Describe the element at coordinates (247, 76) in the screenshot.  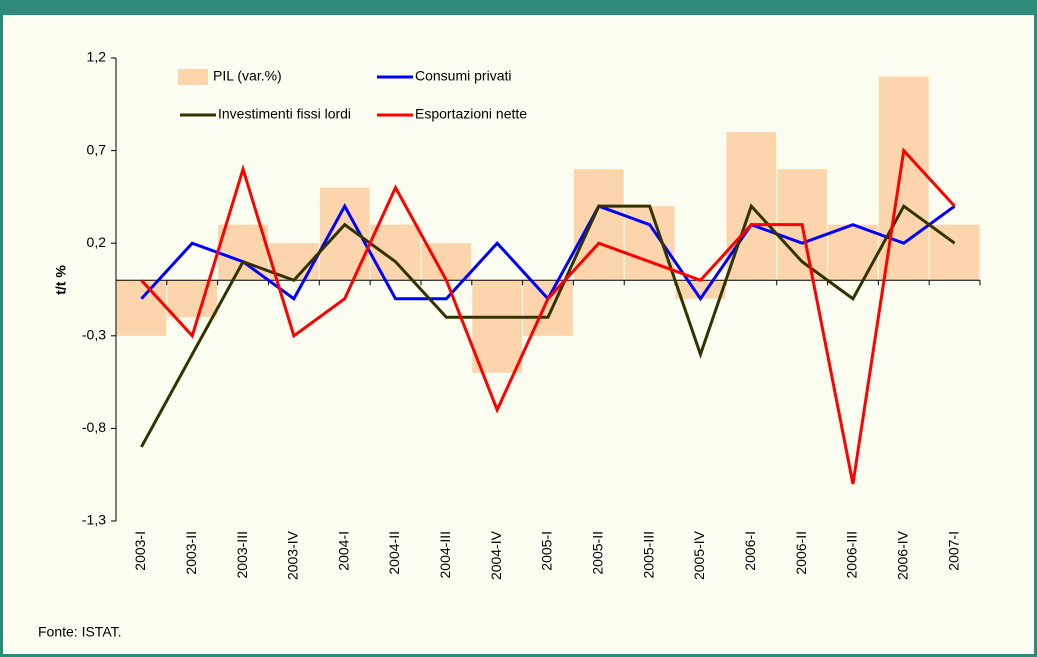
I see `legend-label: PIL (var.%)` at that location.